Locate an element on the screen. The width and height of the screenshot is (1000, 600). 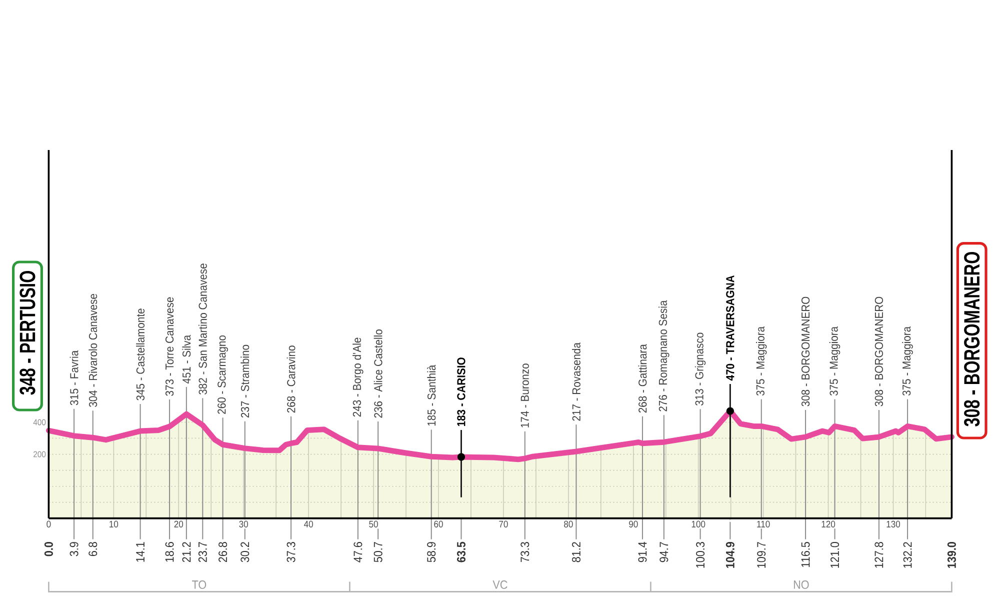
ref-line-label: 237 - Strambino is located at coordinates (245, 381).